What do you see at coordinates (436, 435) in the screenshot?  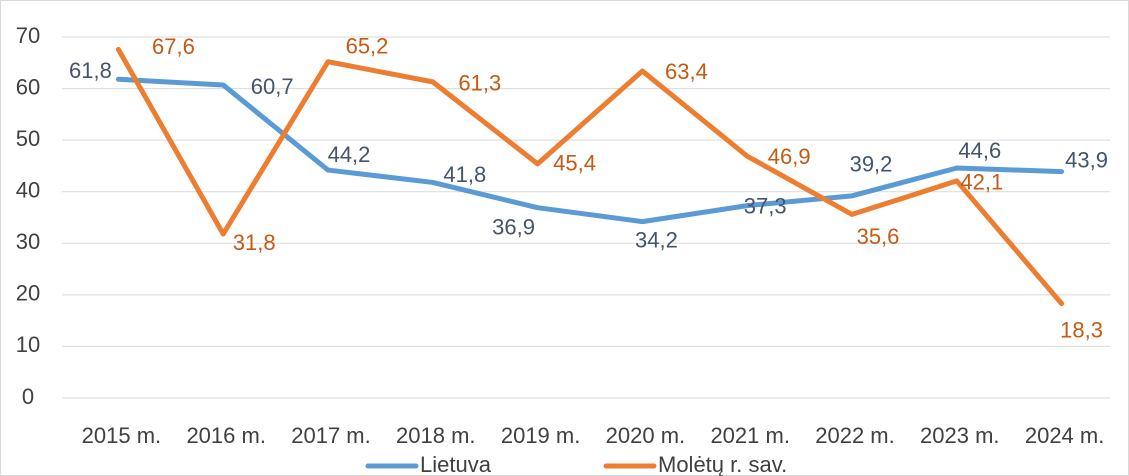 I see `x-tick-label: 2018 m.` at bounding box center [436, 435].